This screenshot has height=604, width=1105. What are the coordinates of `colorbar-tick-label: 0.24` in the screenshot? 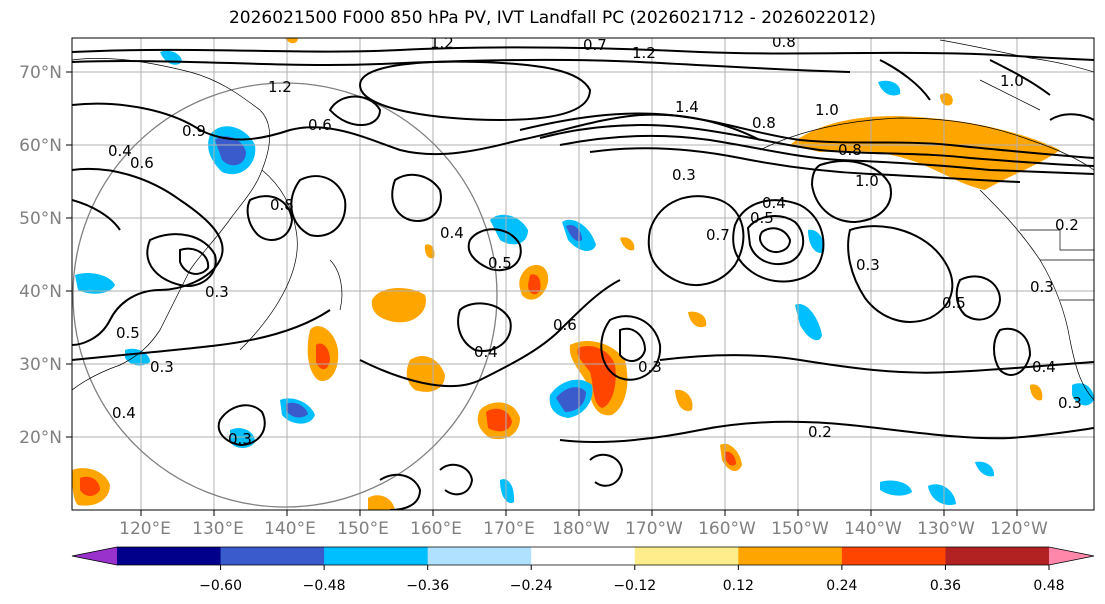 It's located at (841, 586).